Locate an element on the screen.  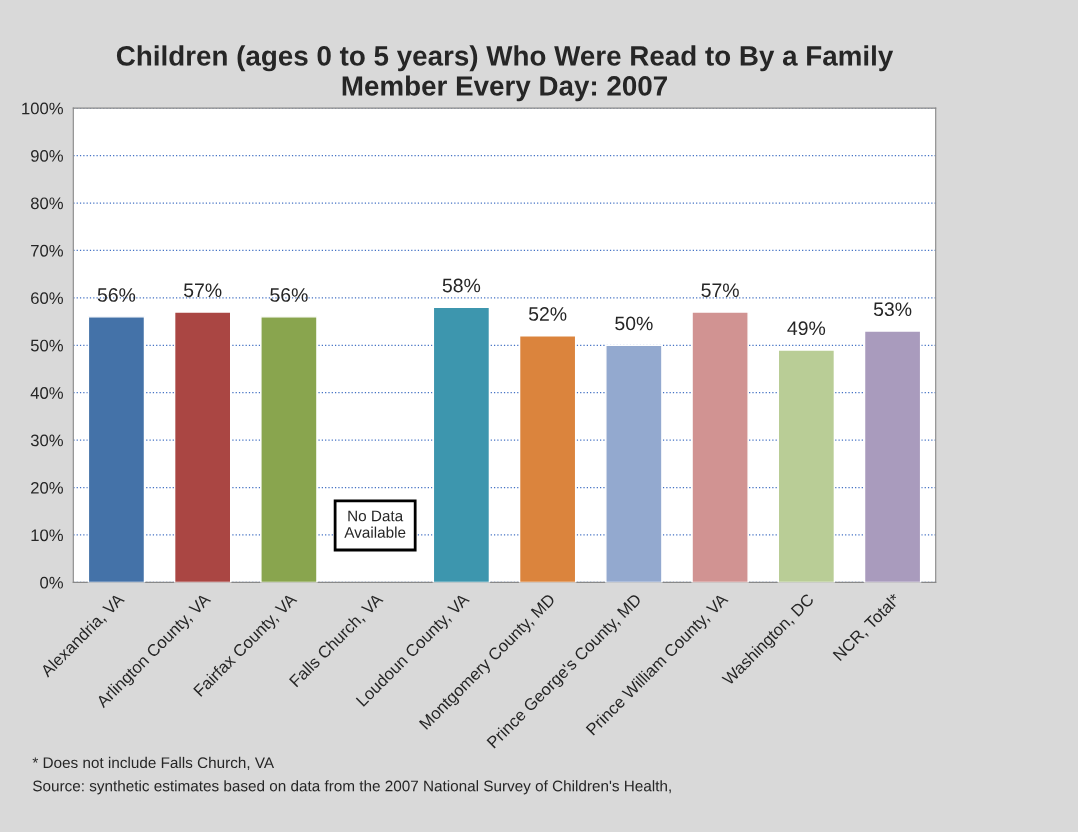
data-label: 50% is located at coordinates (634, 323).